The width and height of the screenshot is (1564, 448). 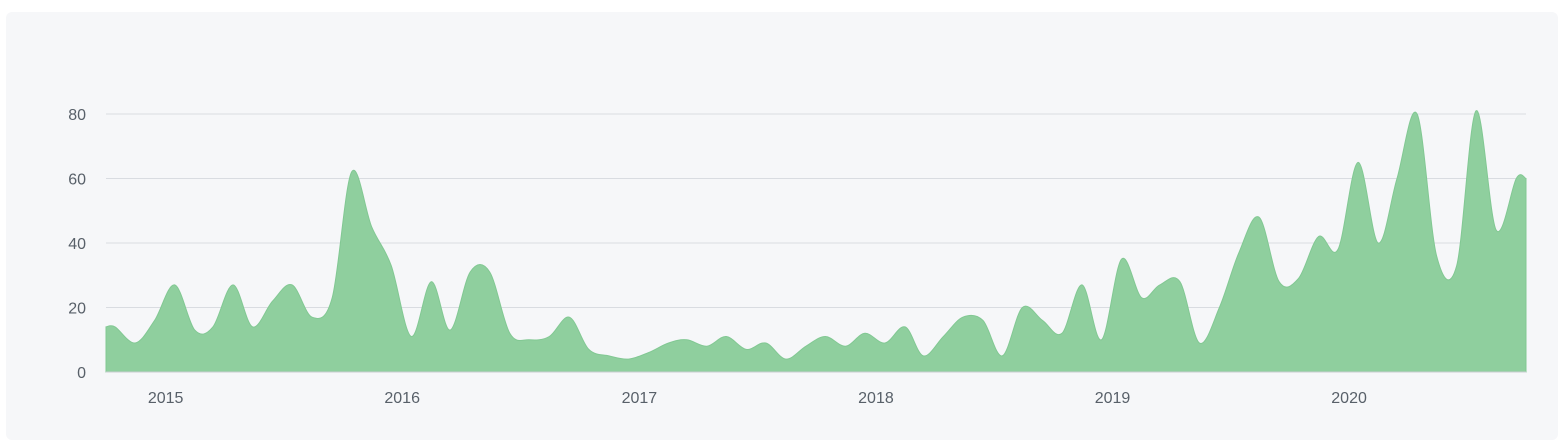 I want to click on x-tick-label: 2017, so click(x=640, y=398).